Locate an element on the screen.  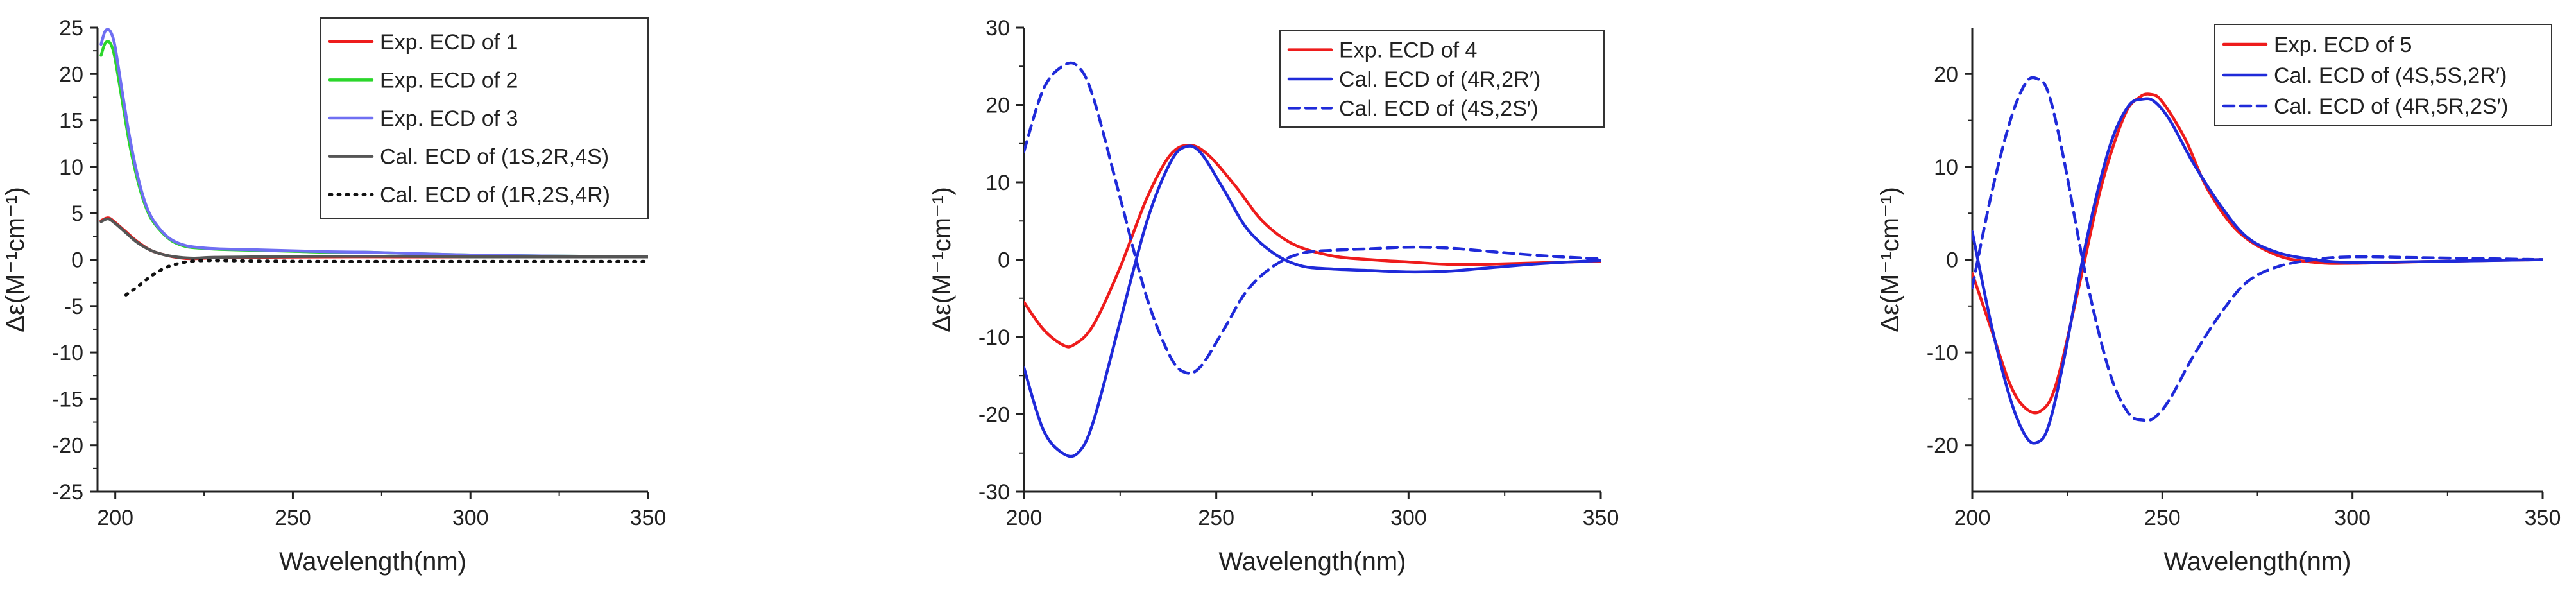
legend-label: Cal. ECD of (1S,2R,4S) is located at coordinates (495, 157).